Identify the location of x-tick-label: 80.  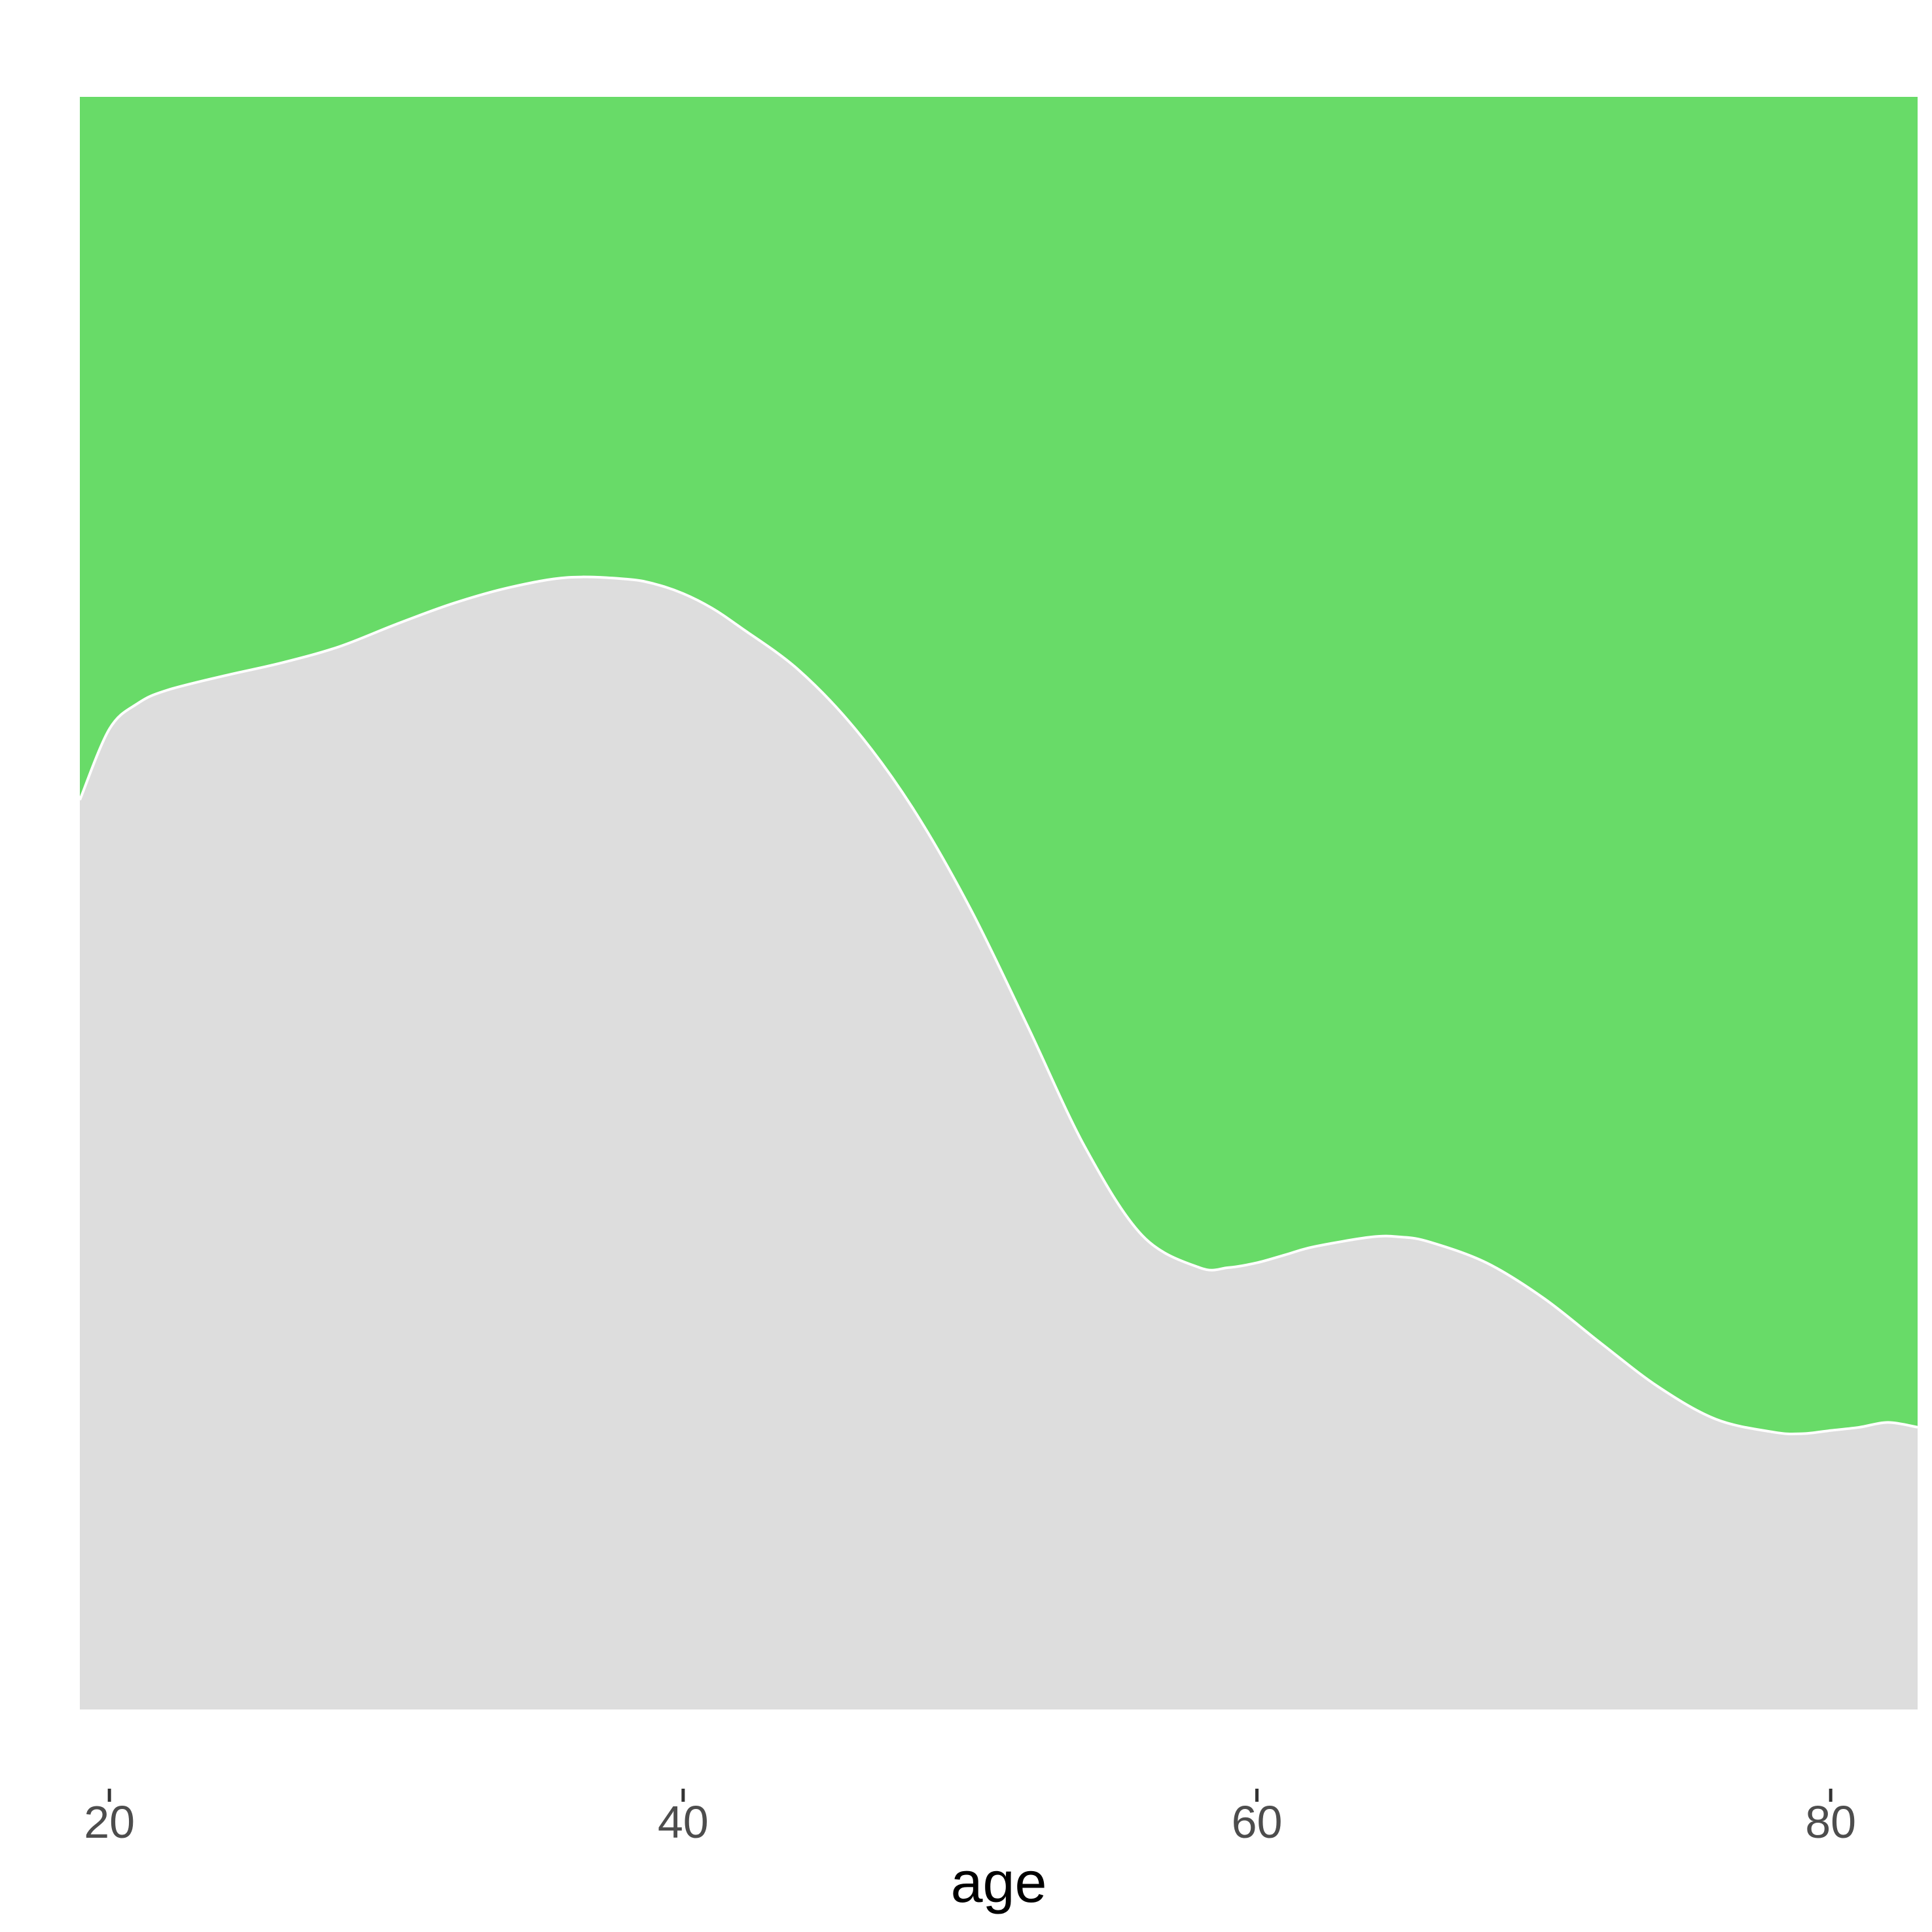
(1830, 1822).